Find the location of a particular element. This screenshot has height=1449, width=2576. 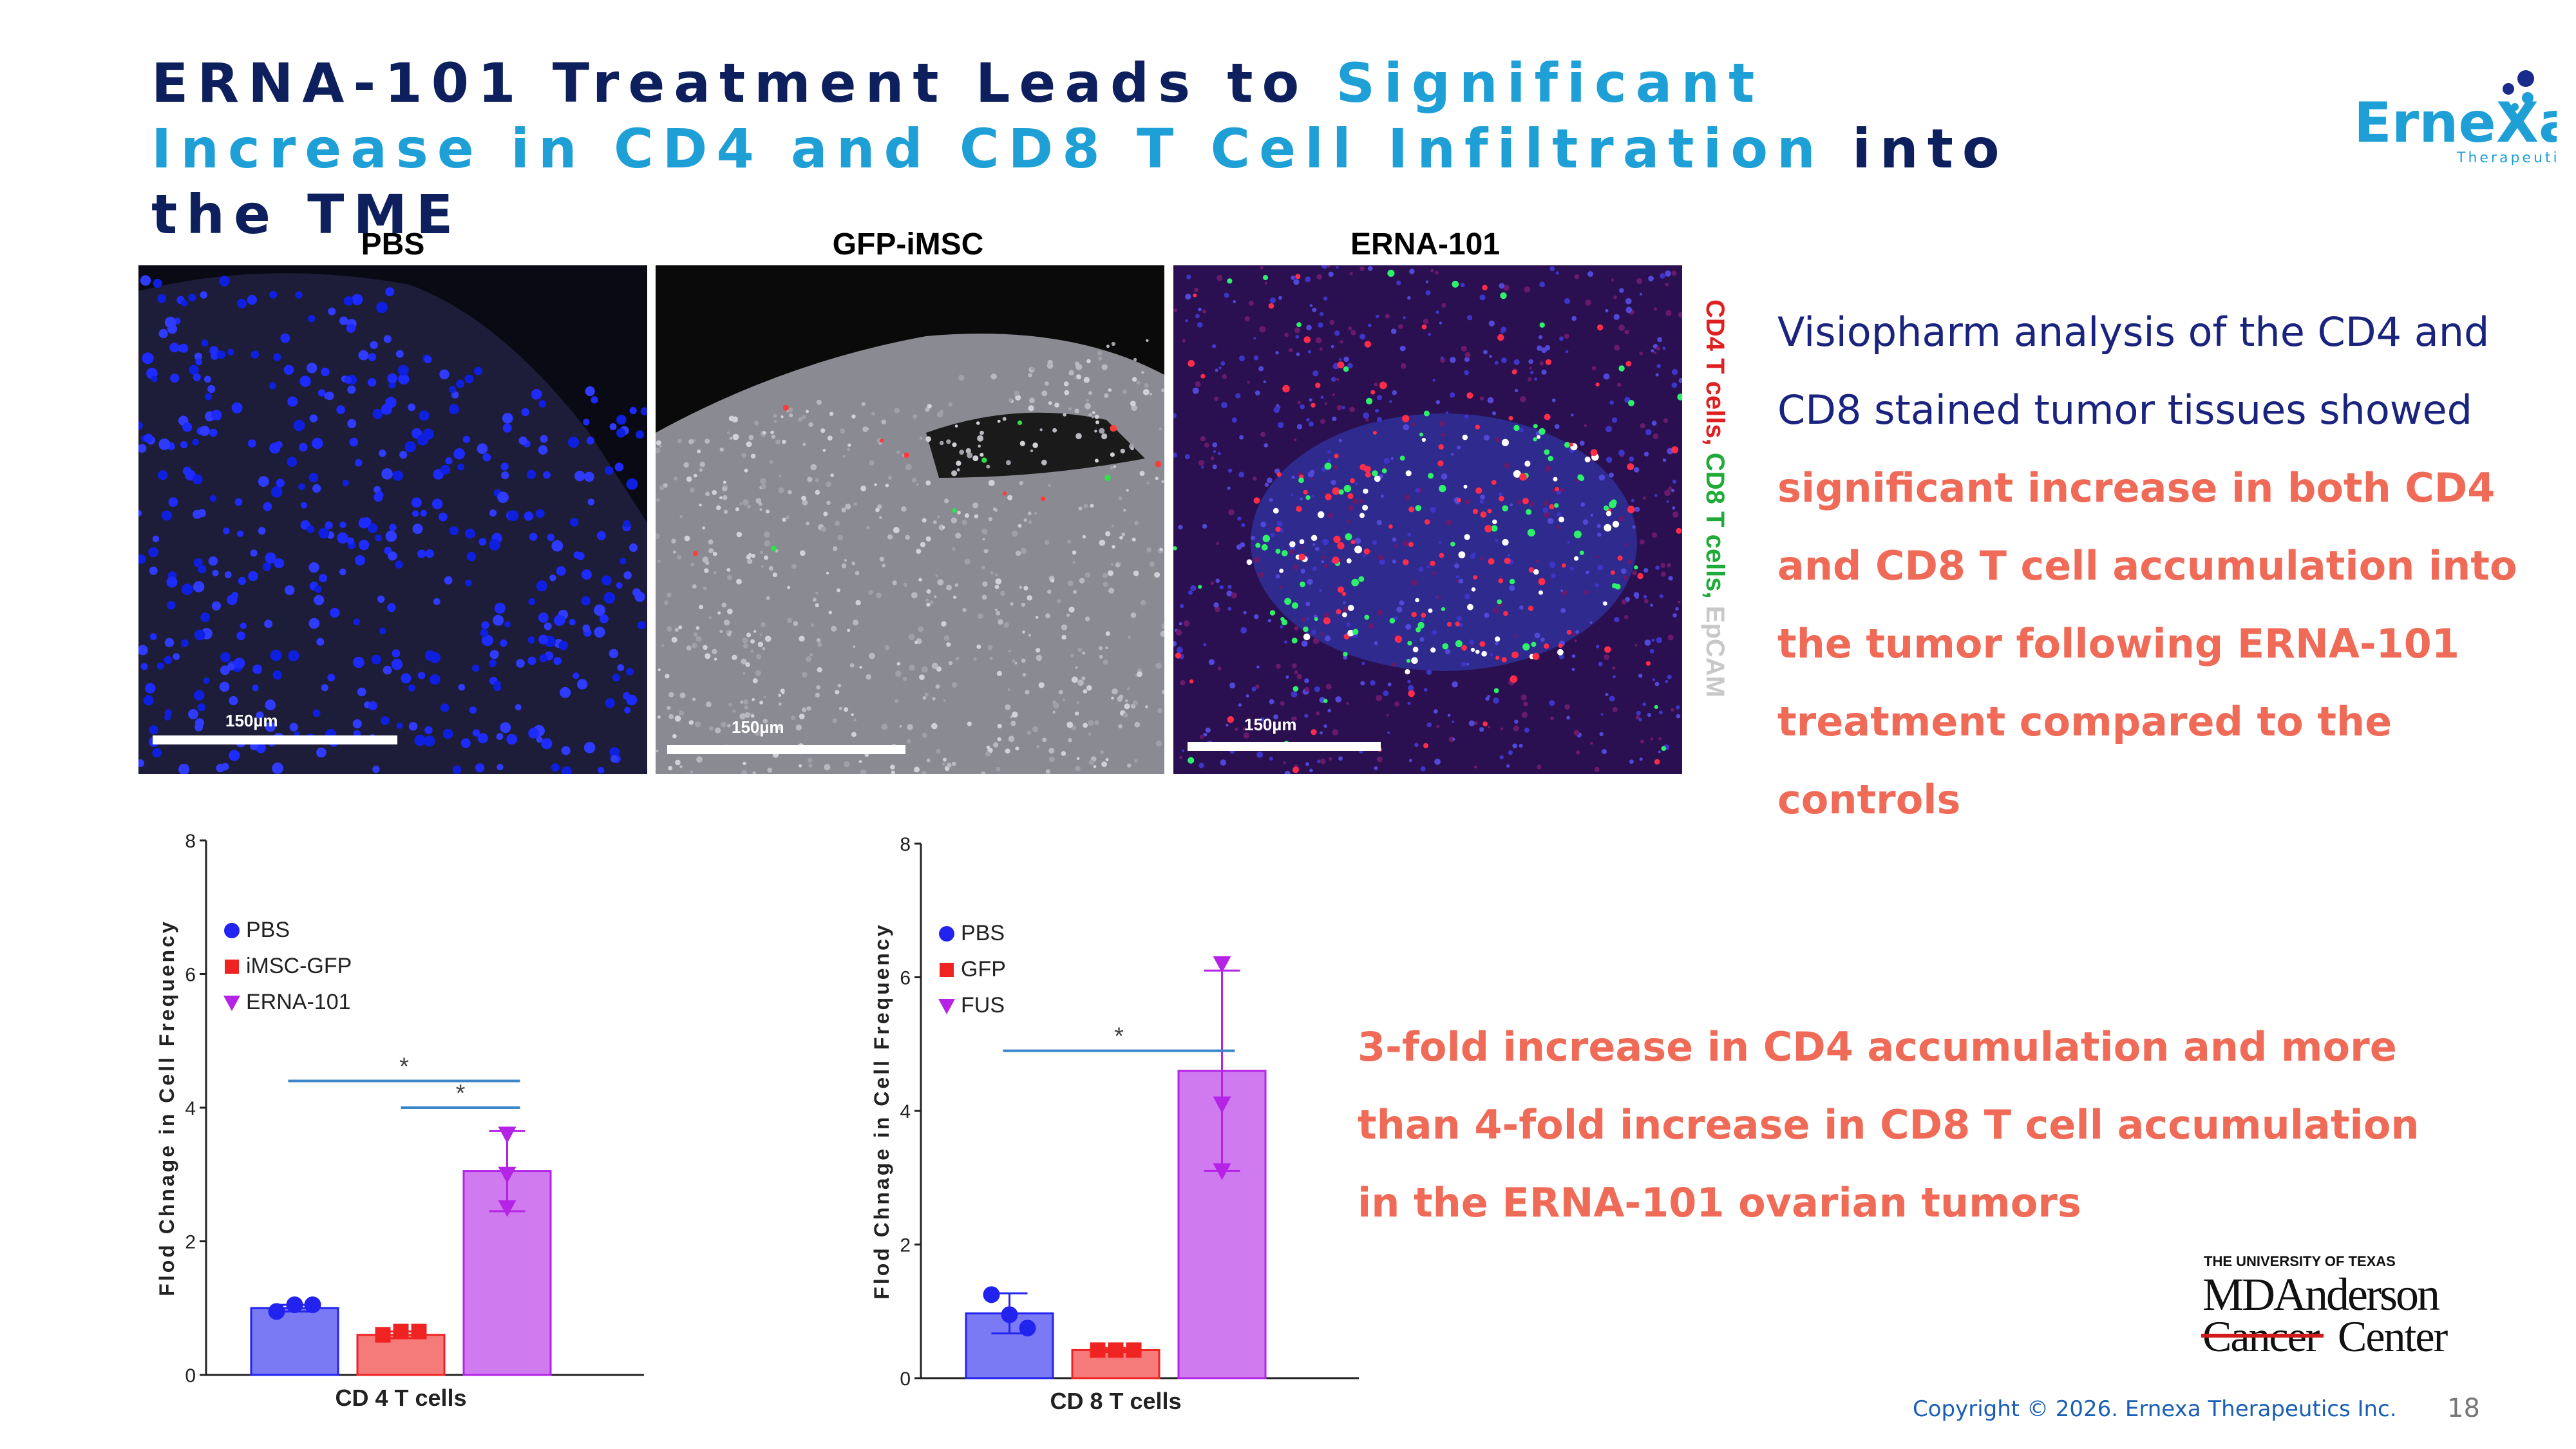

bar-imsc-gfp is located at coordinates (401, 1355).